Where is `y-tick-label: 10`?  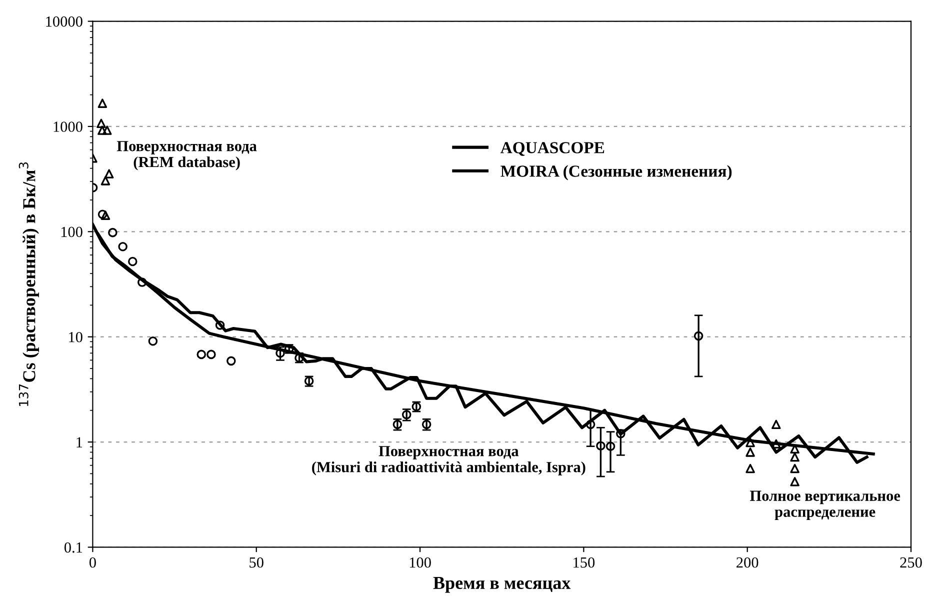
y-tick-label: 10 is located at coordinates (75, 337).